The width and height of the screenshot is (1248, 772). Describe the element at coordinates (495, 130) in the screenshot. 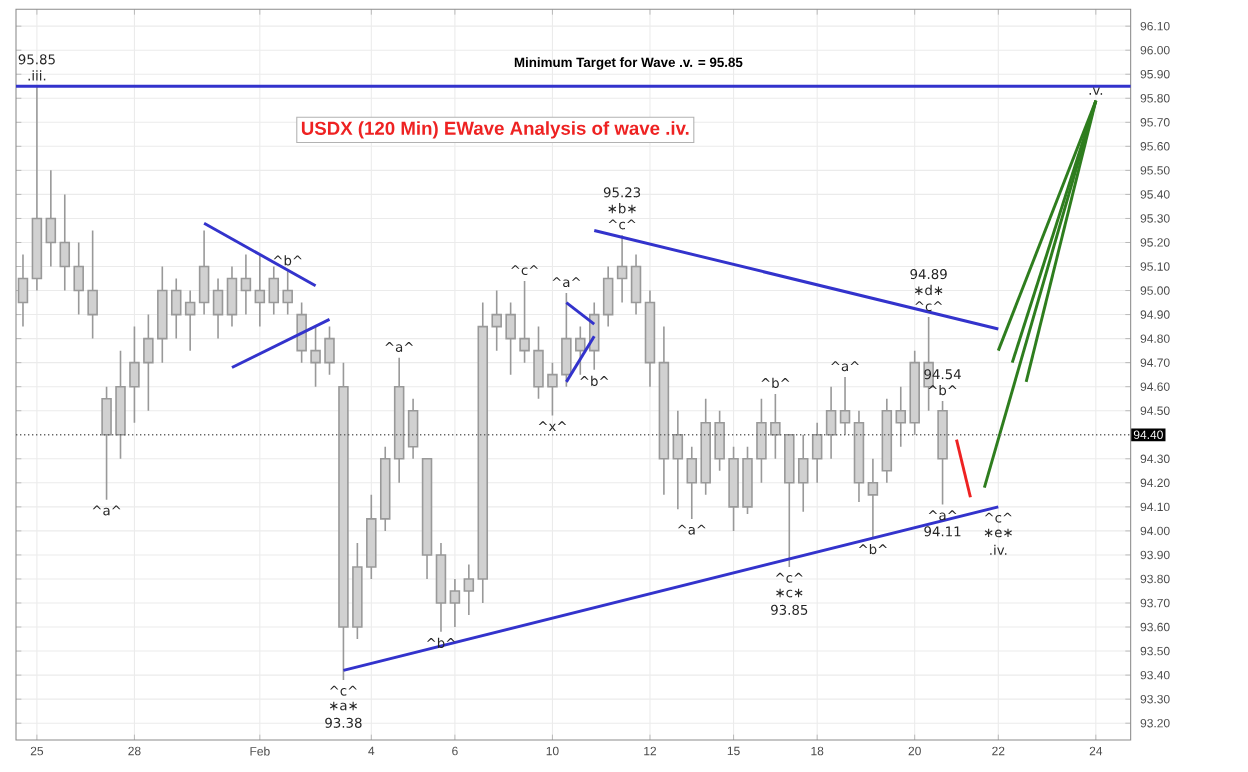

I see `text: USDX (120 Min) EWave Analysis of wave .iv.` at that location.